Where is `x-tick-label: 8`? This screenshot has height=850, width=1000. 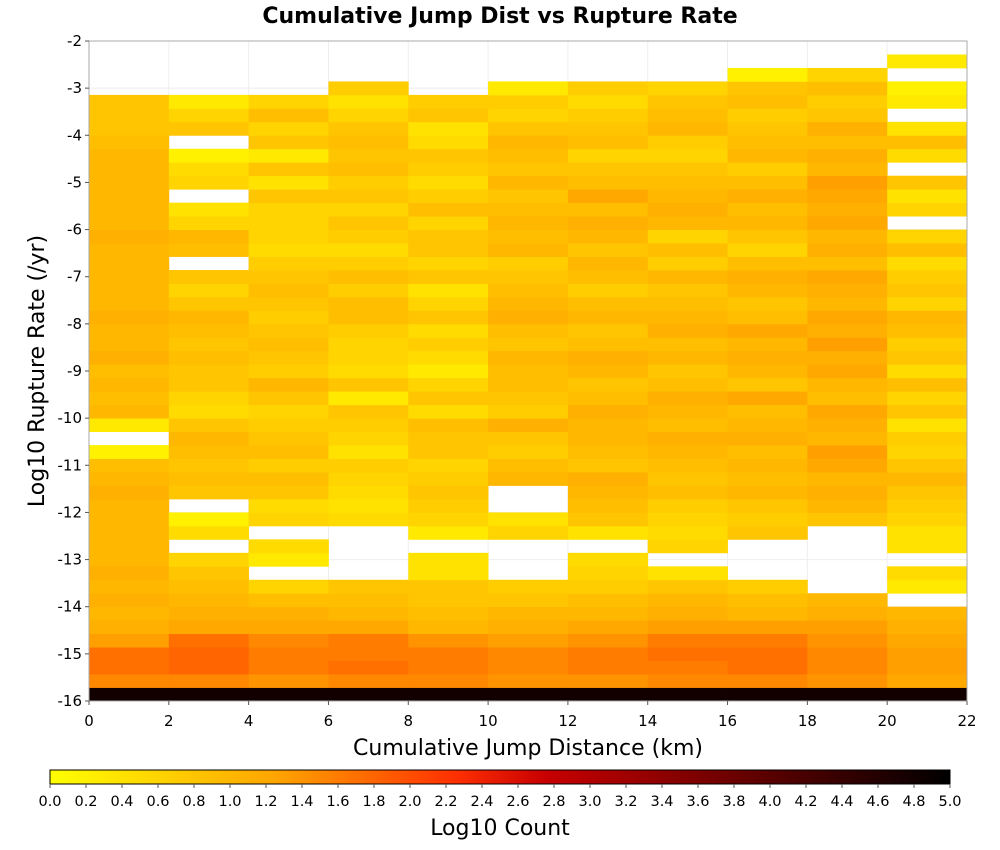
x-tick-label: 8 is located at coordinates (408, 721).